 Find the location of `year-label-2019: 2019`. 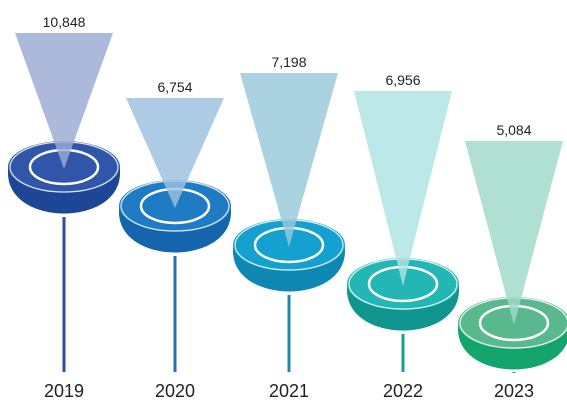

year-label-2019: 2019 is located at coordinates (64, 391).